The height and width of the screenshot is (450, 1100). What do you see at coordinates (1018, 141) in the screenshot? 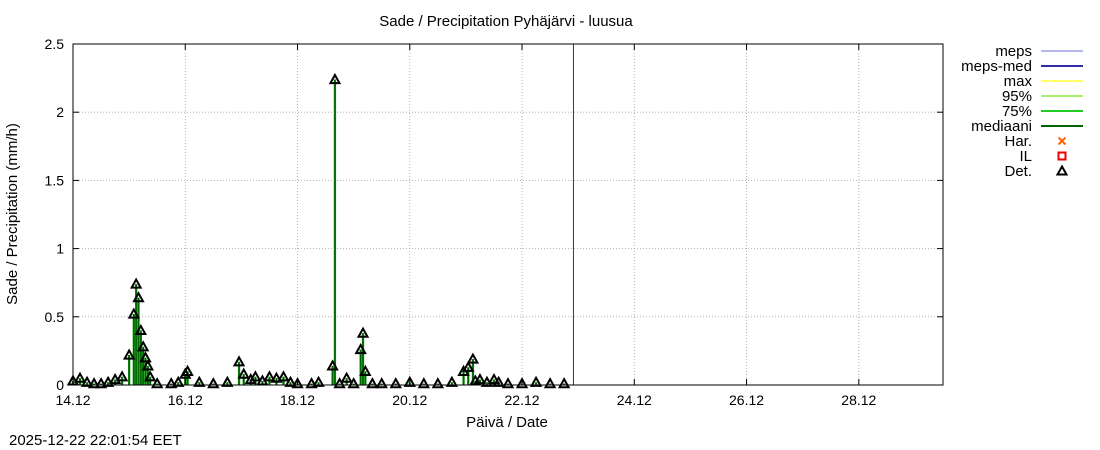
I see `legend-label: Har.` at bounding box center [1018, 141].